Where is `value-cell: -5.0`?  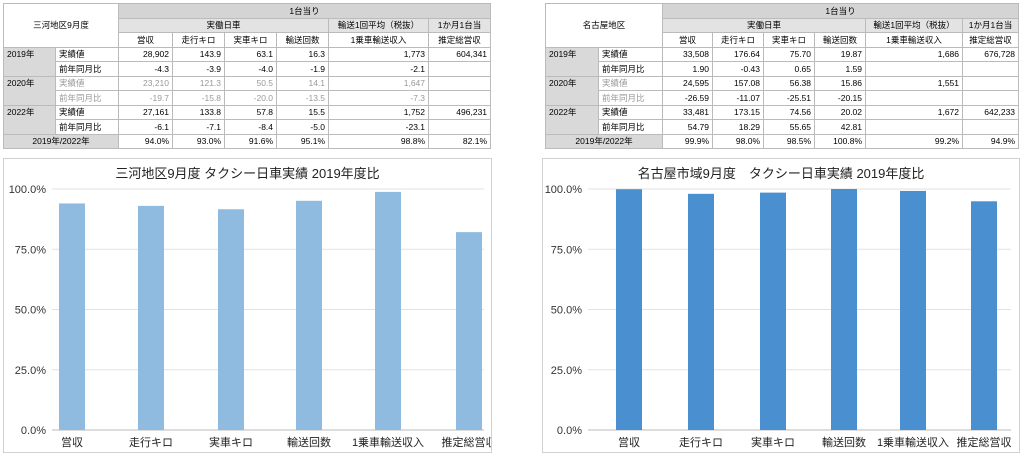
value-cell: -5.0 is located at coordinates (303, 127).